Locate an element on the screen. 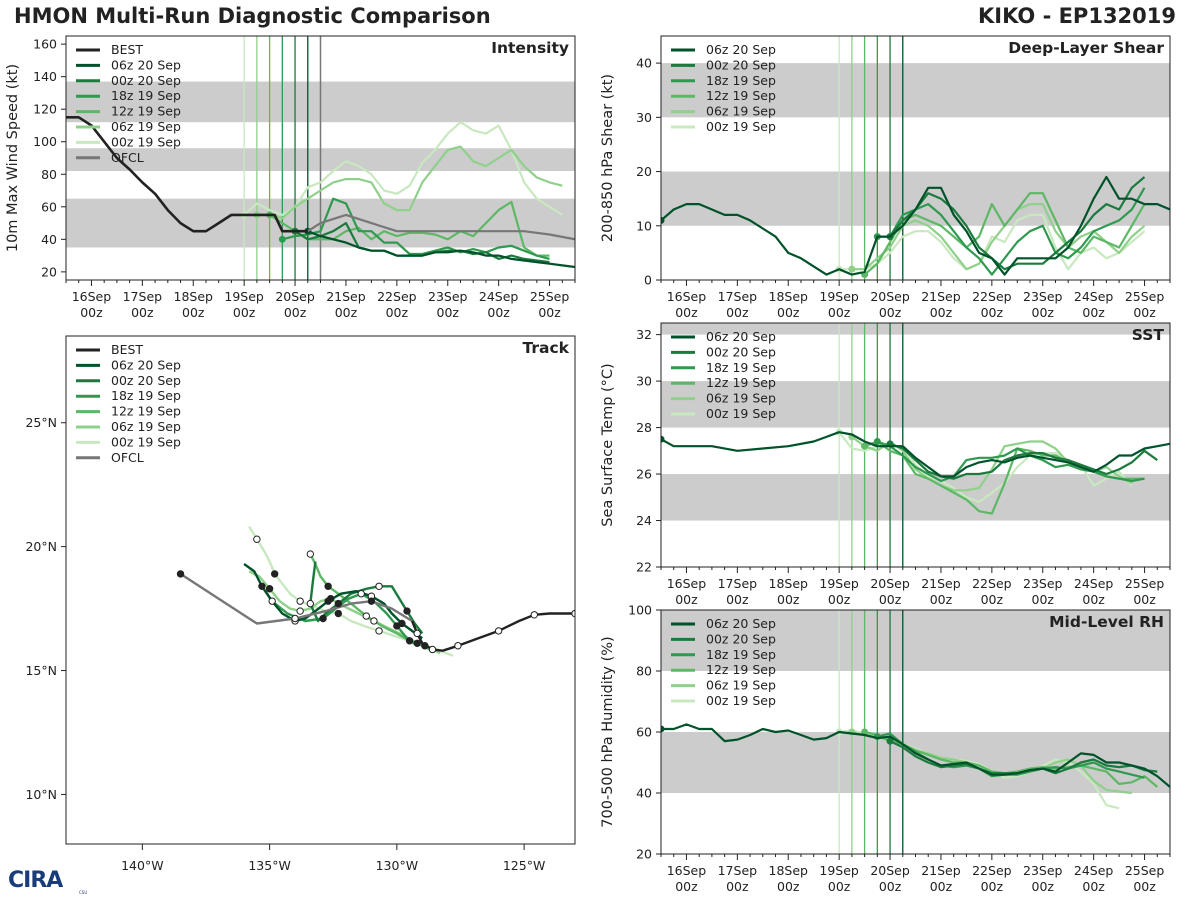 This screenshot has width=1200, height=904. shear-series-06z-20-sep is located at coordinates (915, 225).